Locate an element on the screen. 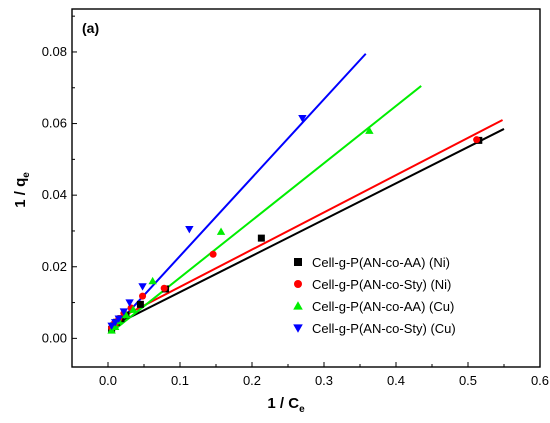 The image size is (550, 423). x-tick-label: 0.2 is located at coordinates (252, 380).